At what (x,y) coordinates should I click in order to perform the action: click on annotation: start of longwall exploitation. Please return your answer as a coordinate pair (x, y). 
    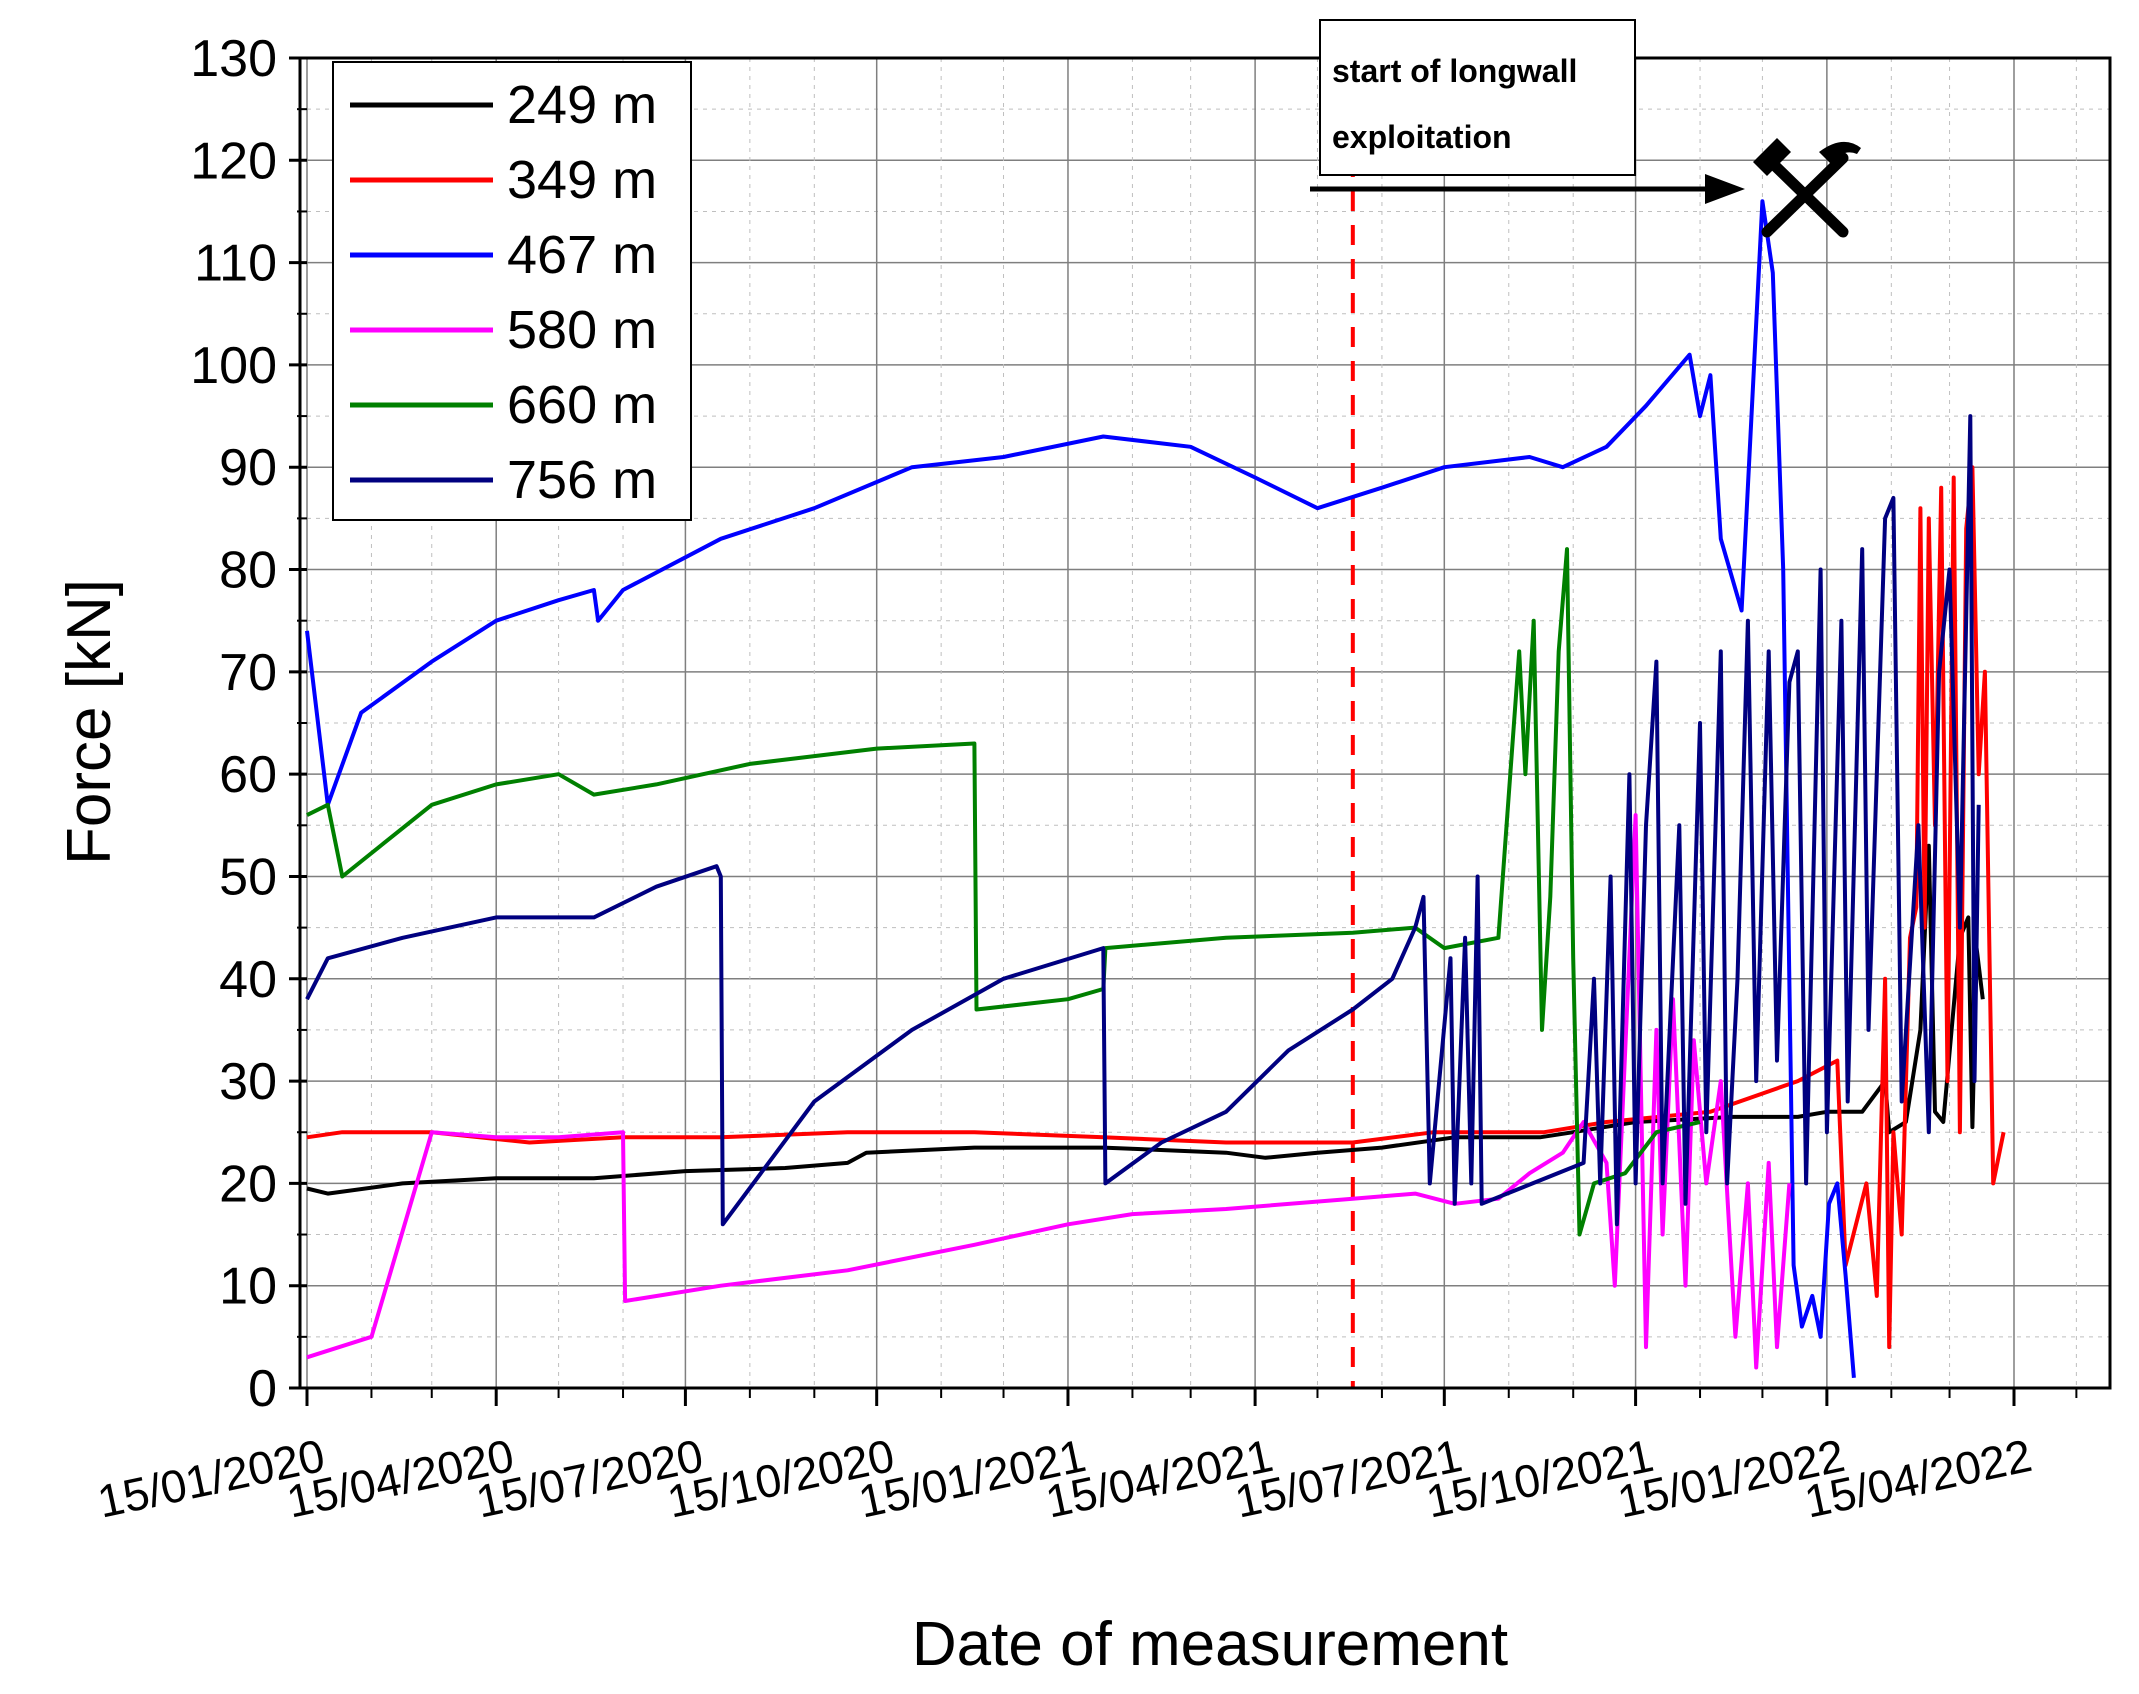
    Looking at the image, I should click on (1585, 128).